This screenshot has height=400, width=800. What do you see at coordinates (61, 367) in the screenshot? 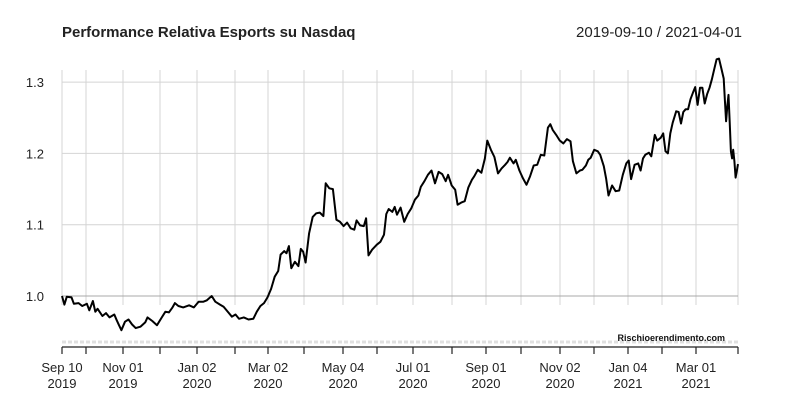
I see `x-tick-label: Sep 10` at bounding box center [61, 367].